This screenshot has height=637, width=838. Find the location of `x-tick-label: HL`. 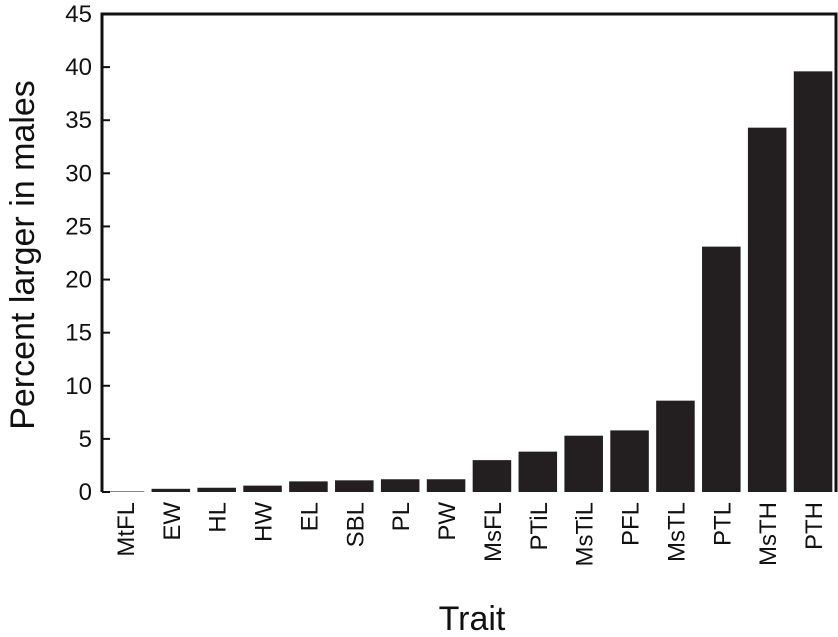

x-tick-label: HL is located at coordinates (218, 517).